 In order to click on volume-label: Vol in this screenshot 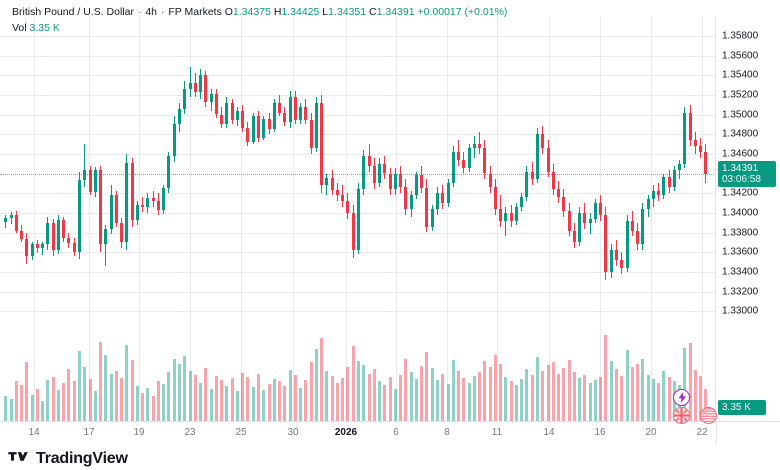, I will do `click(19, 28)`.